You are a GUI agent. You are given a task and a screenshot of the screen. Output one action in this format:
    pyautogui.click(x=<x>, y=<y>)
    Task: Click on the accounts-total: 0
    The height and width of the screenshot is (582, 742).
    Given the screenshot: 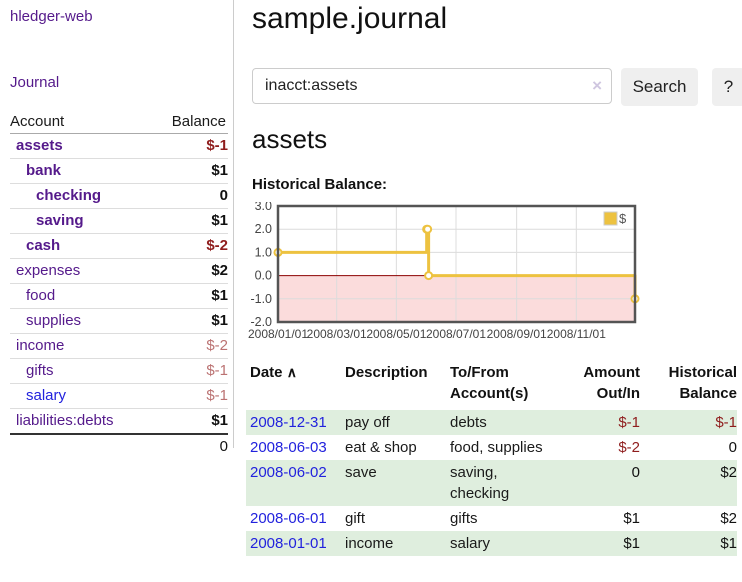 What is the action you would take?
    pyautogui.click(x=189, y=446)
    